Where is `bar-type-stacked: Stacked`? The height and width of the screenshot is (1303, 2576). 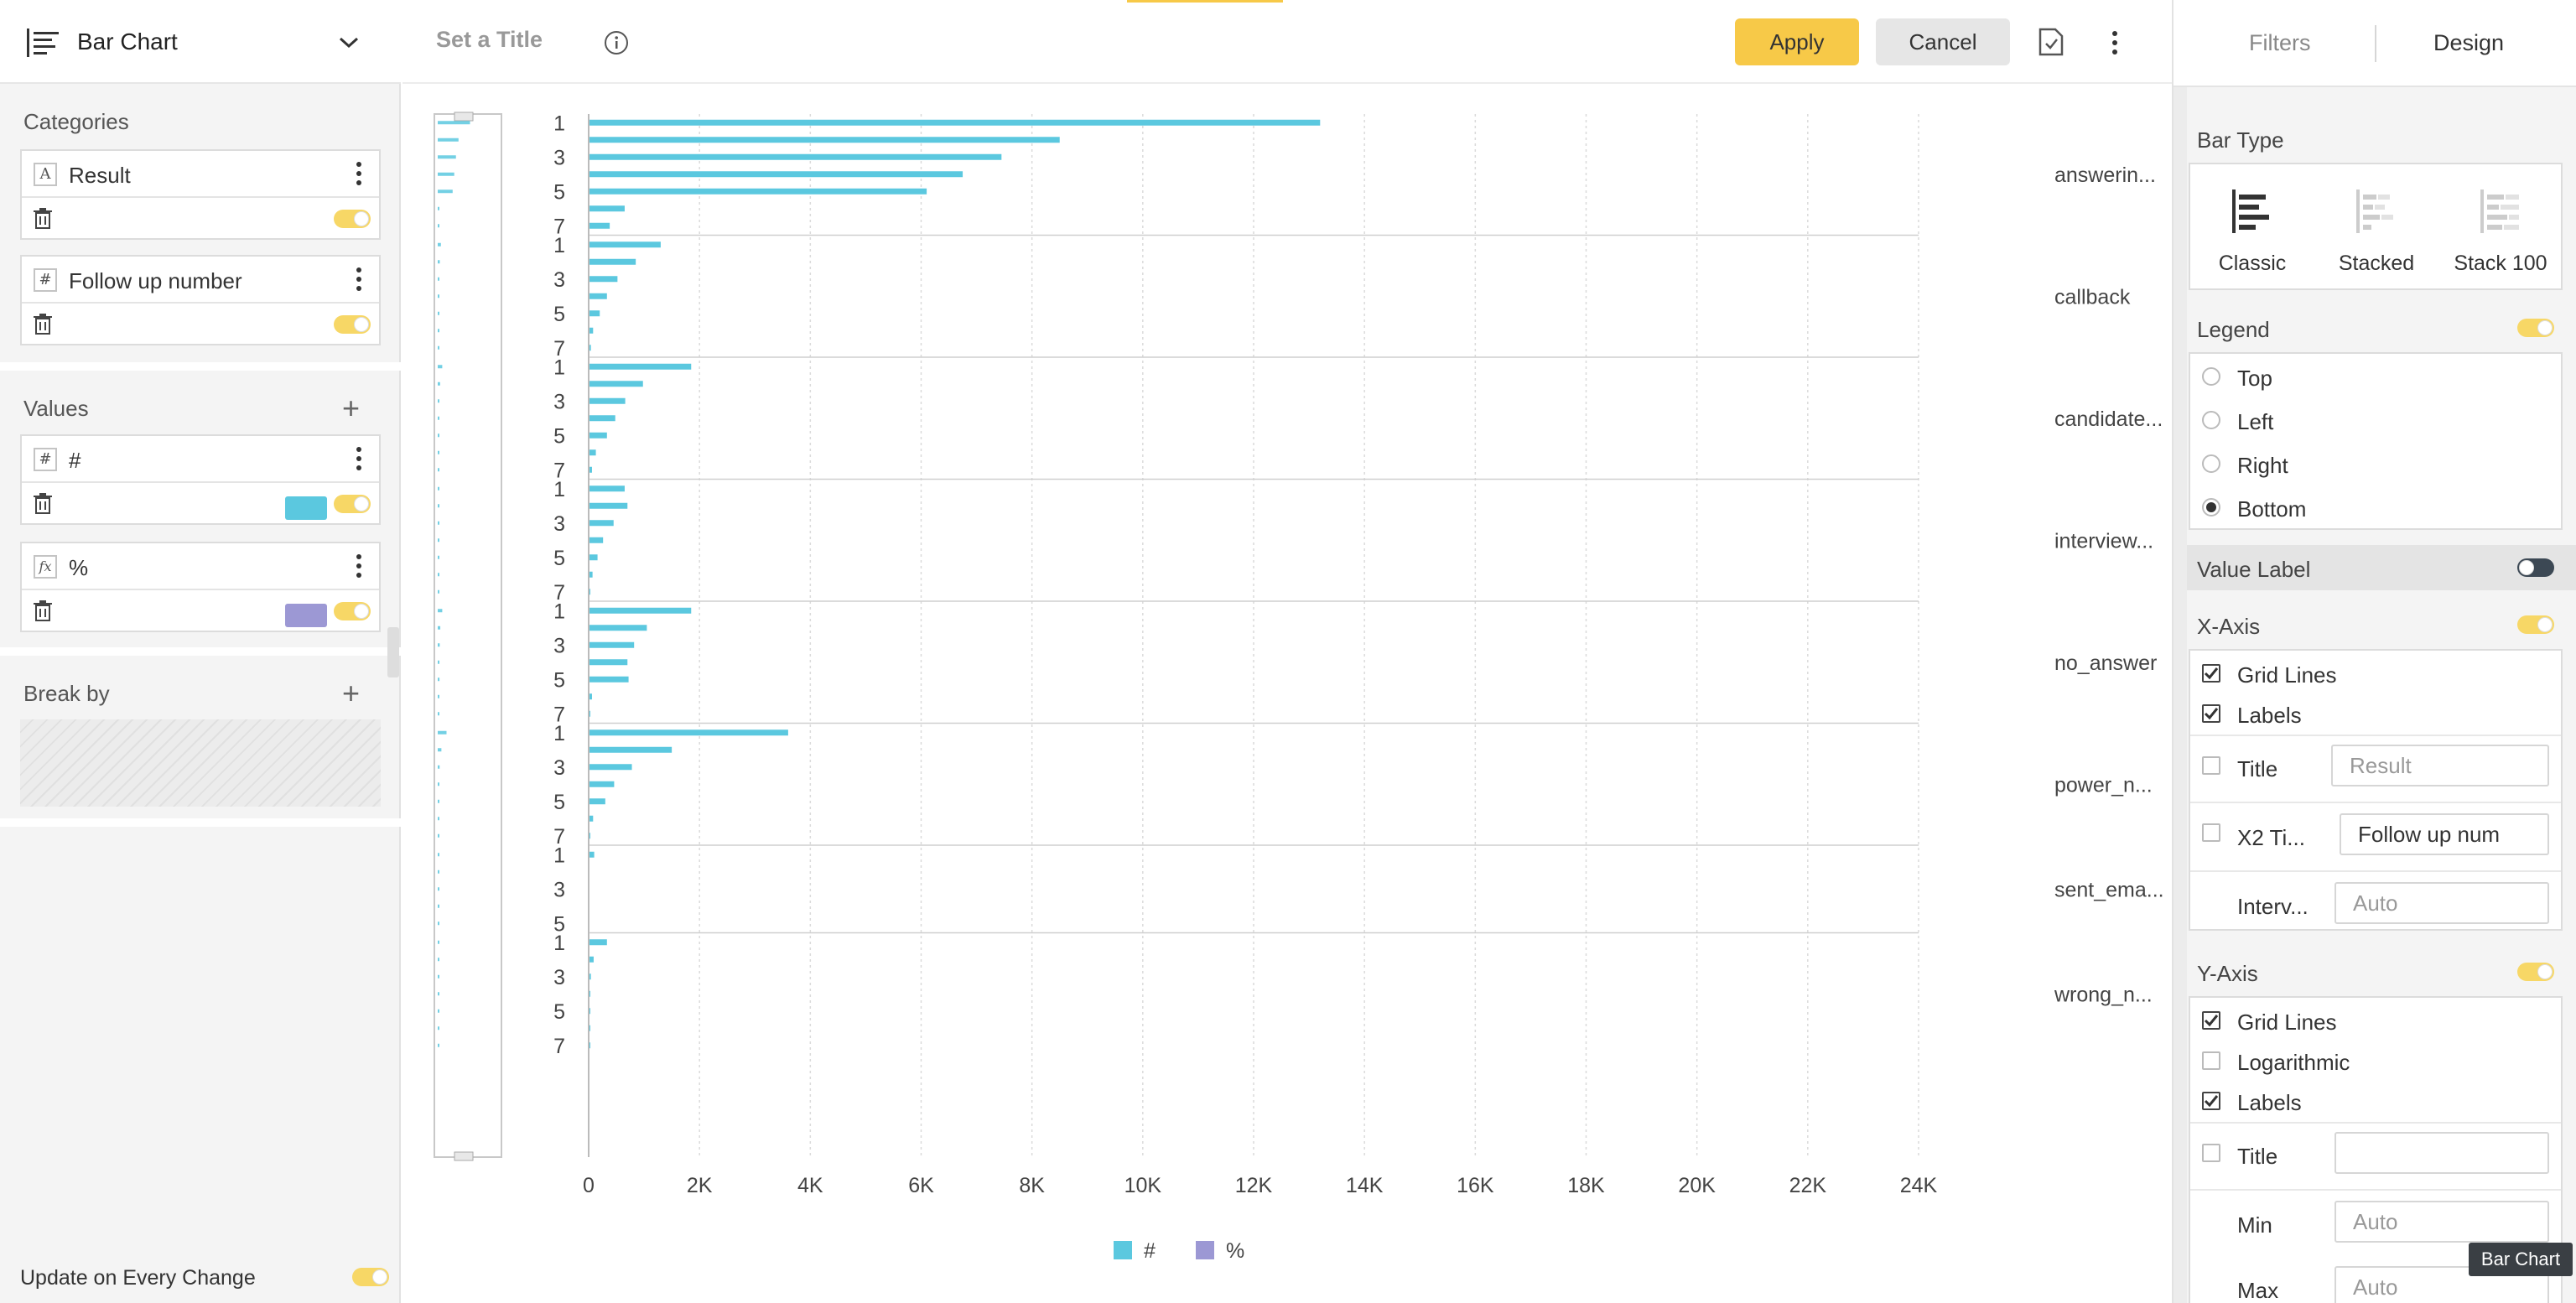 bar-type-stacked: Stacked is located at coordinates (2376, 226).